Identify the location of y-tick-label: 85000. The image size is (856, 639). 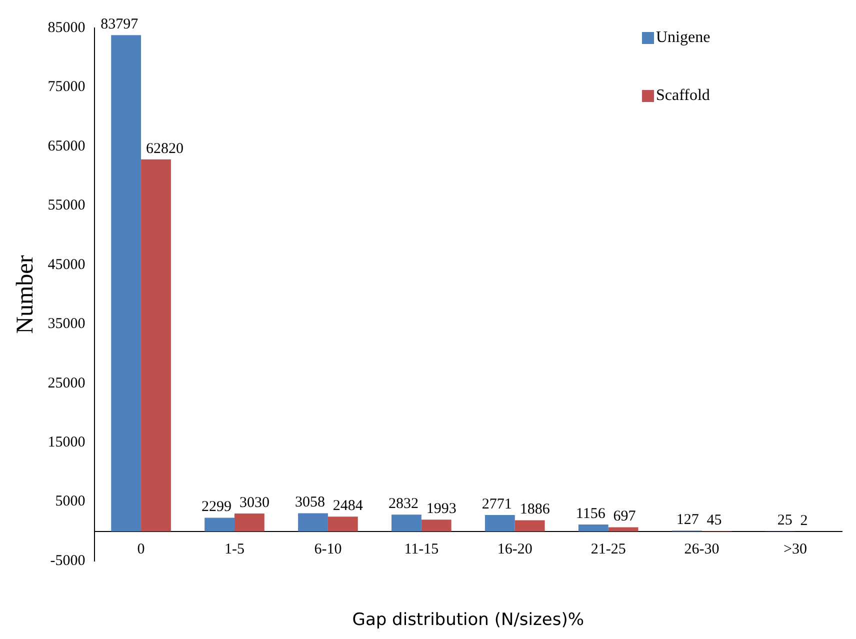
(67, 28).